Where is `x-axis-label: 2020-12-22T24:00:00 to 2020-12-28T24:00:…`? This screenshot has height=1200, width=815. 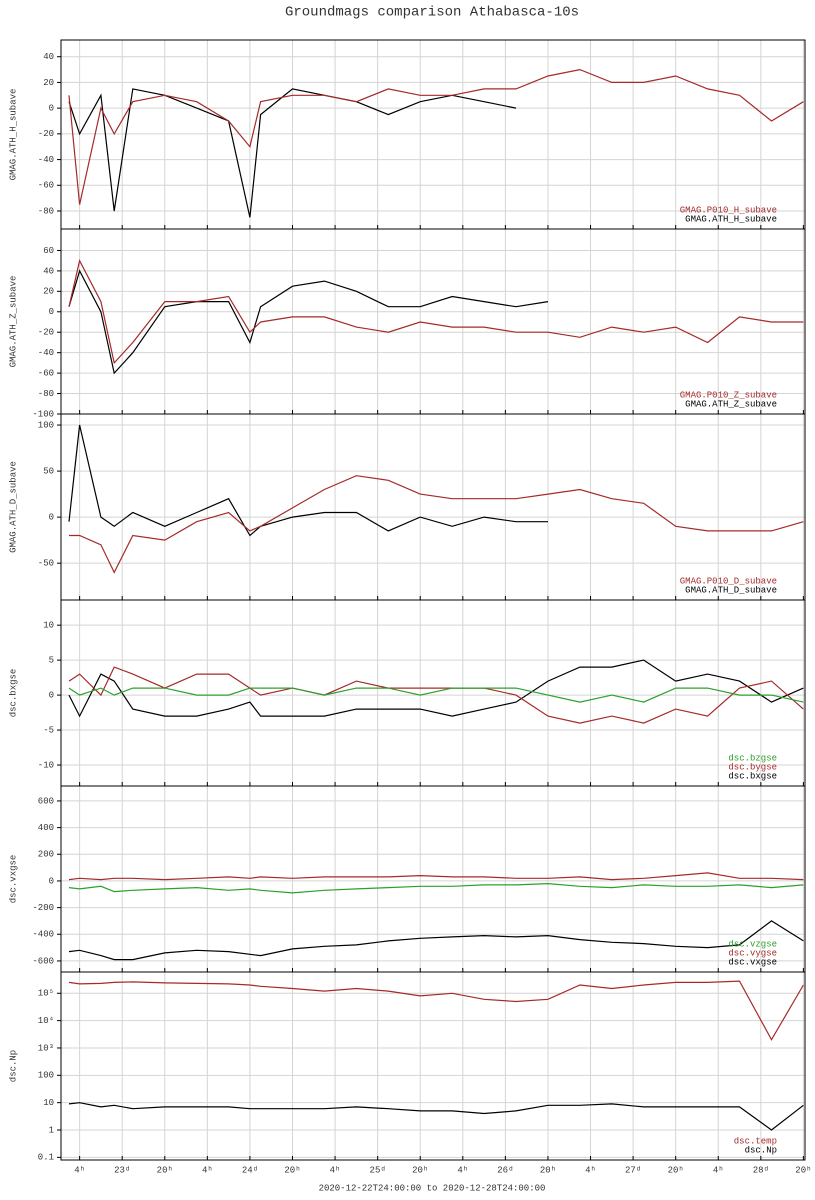 x-axis-label: 2020-12-22T24:00:00 to 2020-12-28T24:00:… is located at coordinates (432, 1188).